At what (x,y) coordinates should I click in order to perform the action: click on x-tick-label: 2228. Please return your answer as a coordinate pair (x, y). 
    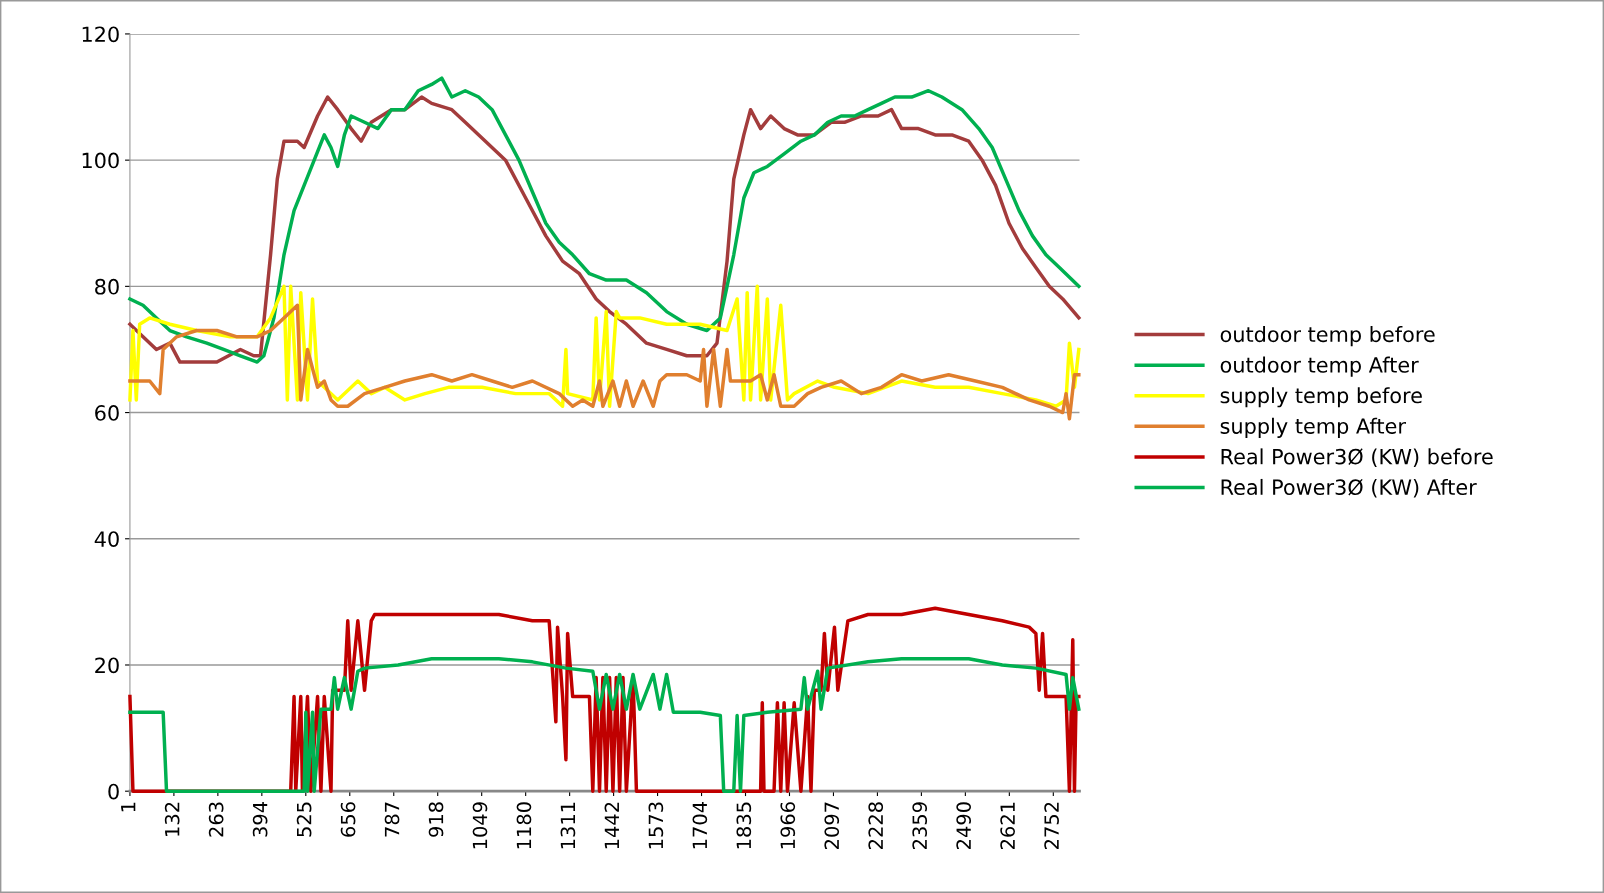
    Looking at the image, I should click on (876, 825).